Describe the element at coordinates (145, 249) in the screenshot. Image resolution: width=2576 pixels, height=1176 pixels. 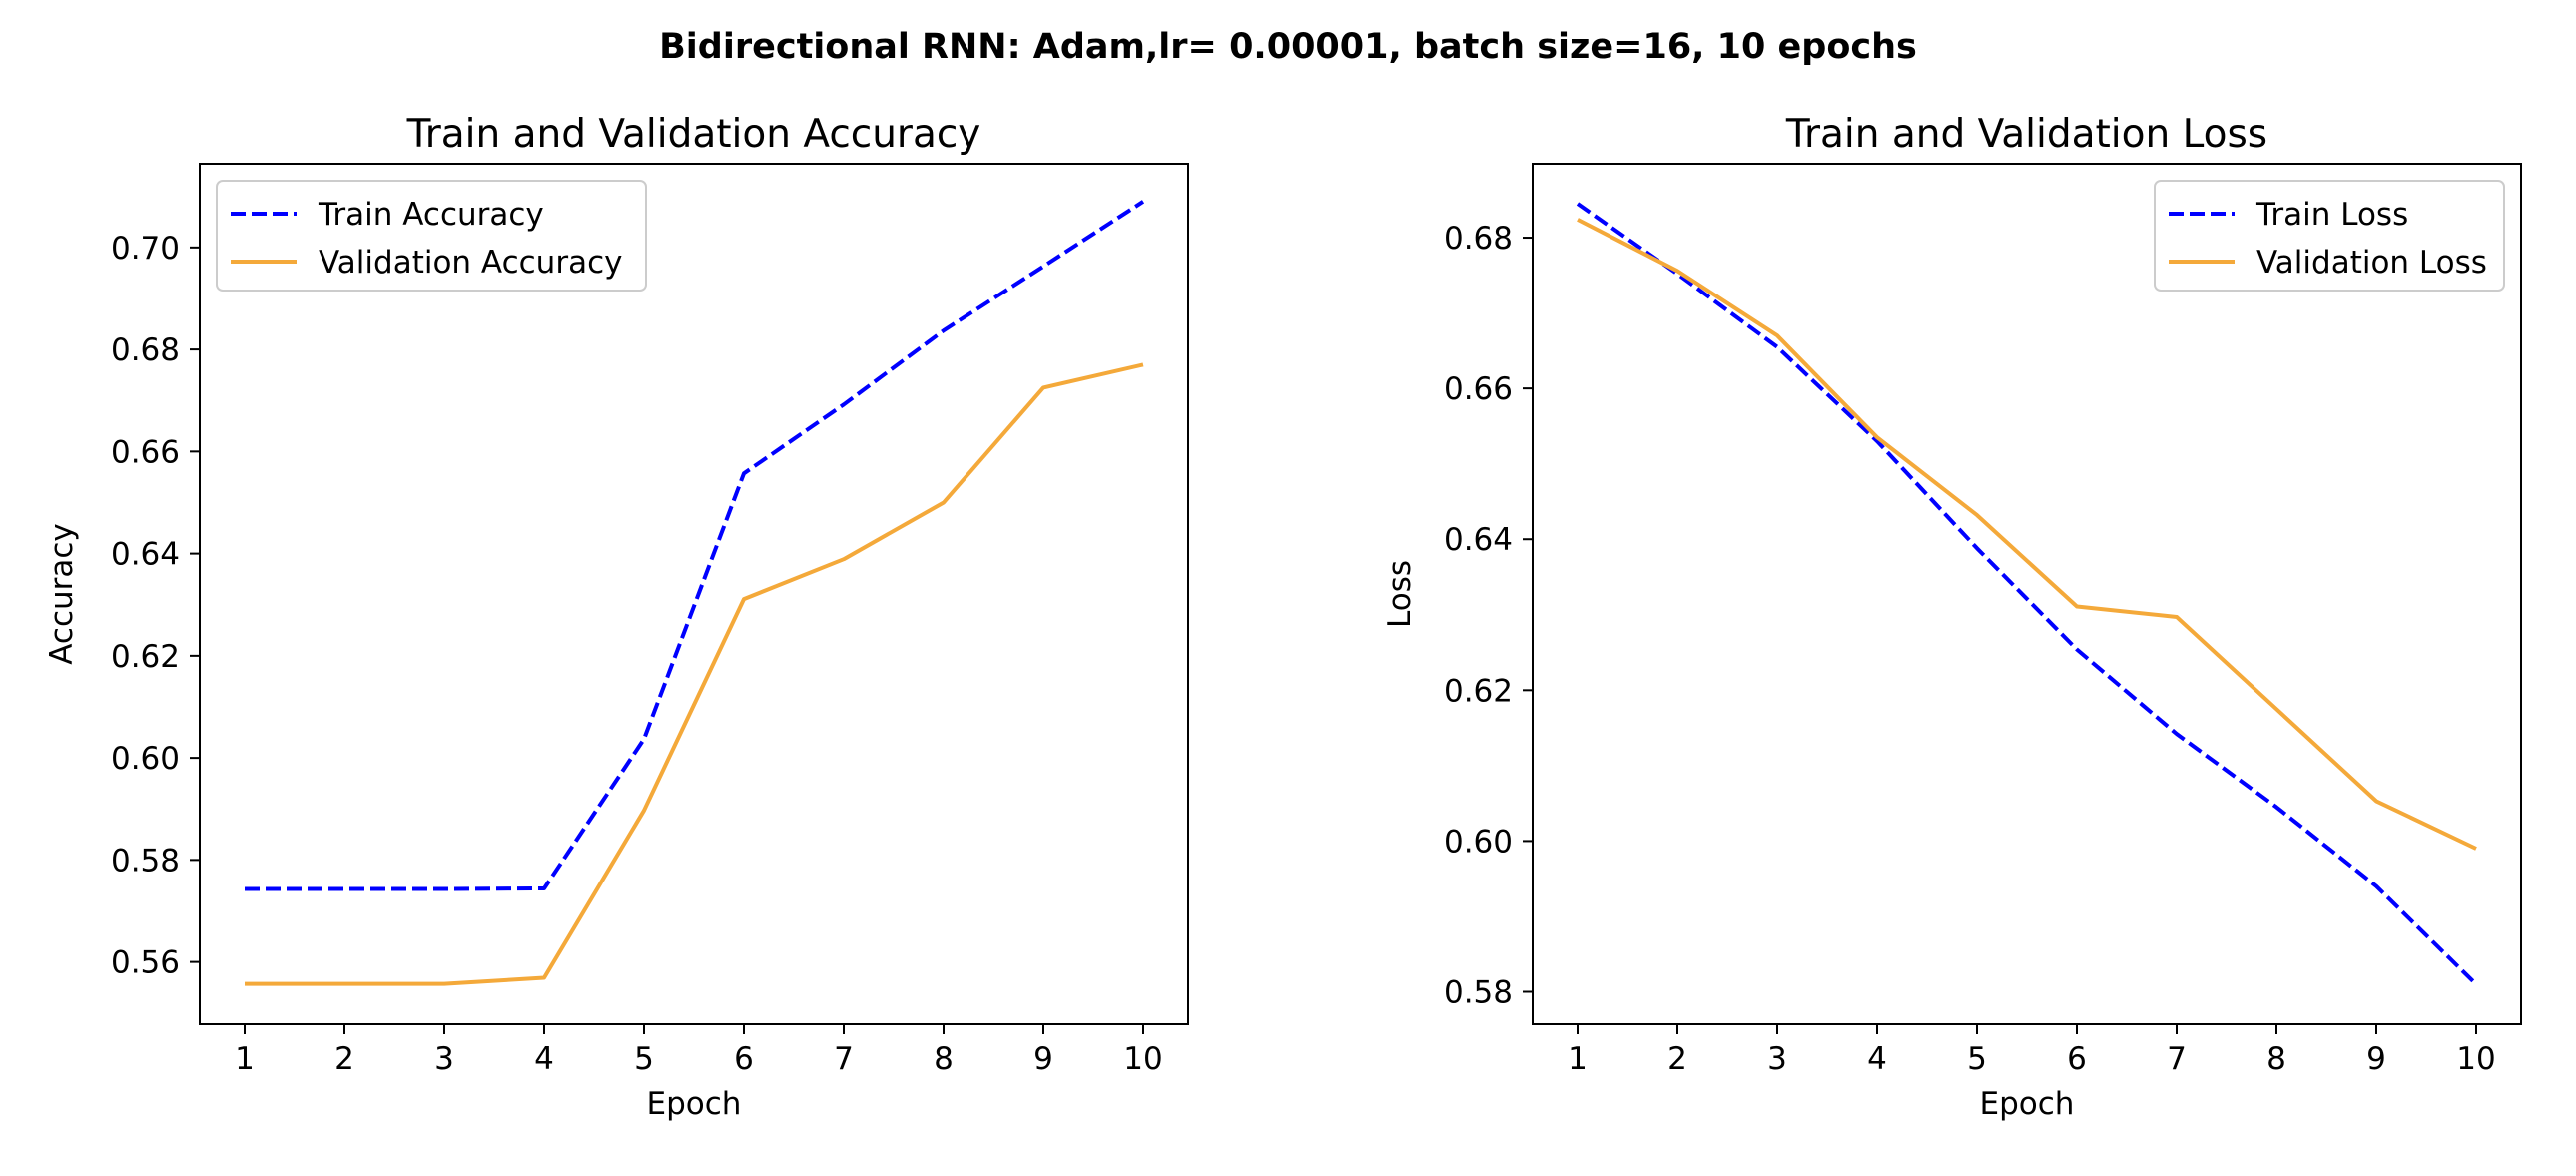
I see `y-tick-label: 0.70` at that location.